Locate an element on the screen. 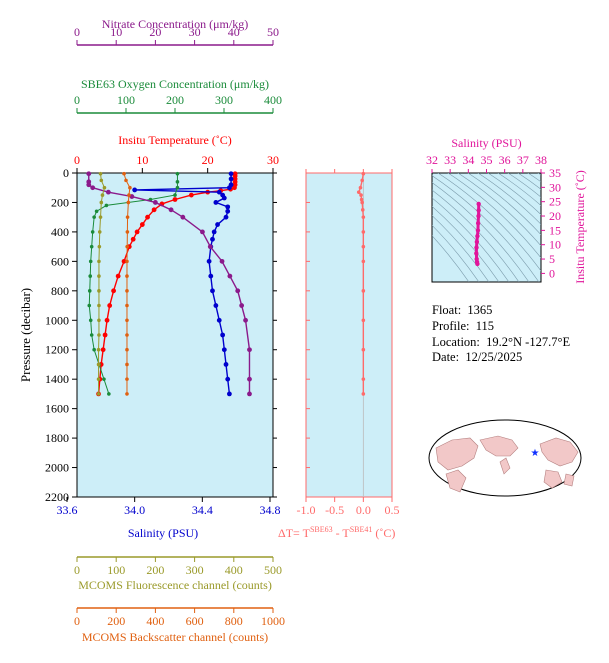  fluorescence-tick-label: 300 is located at coordinates (195, 570).